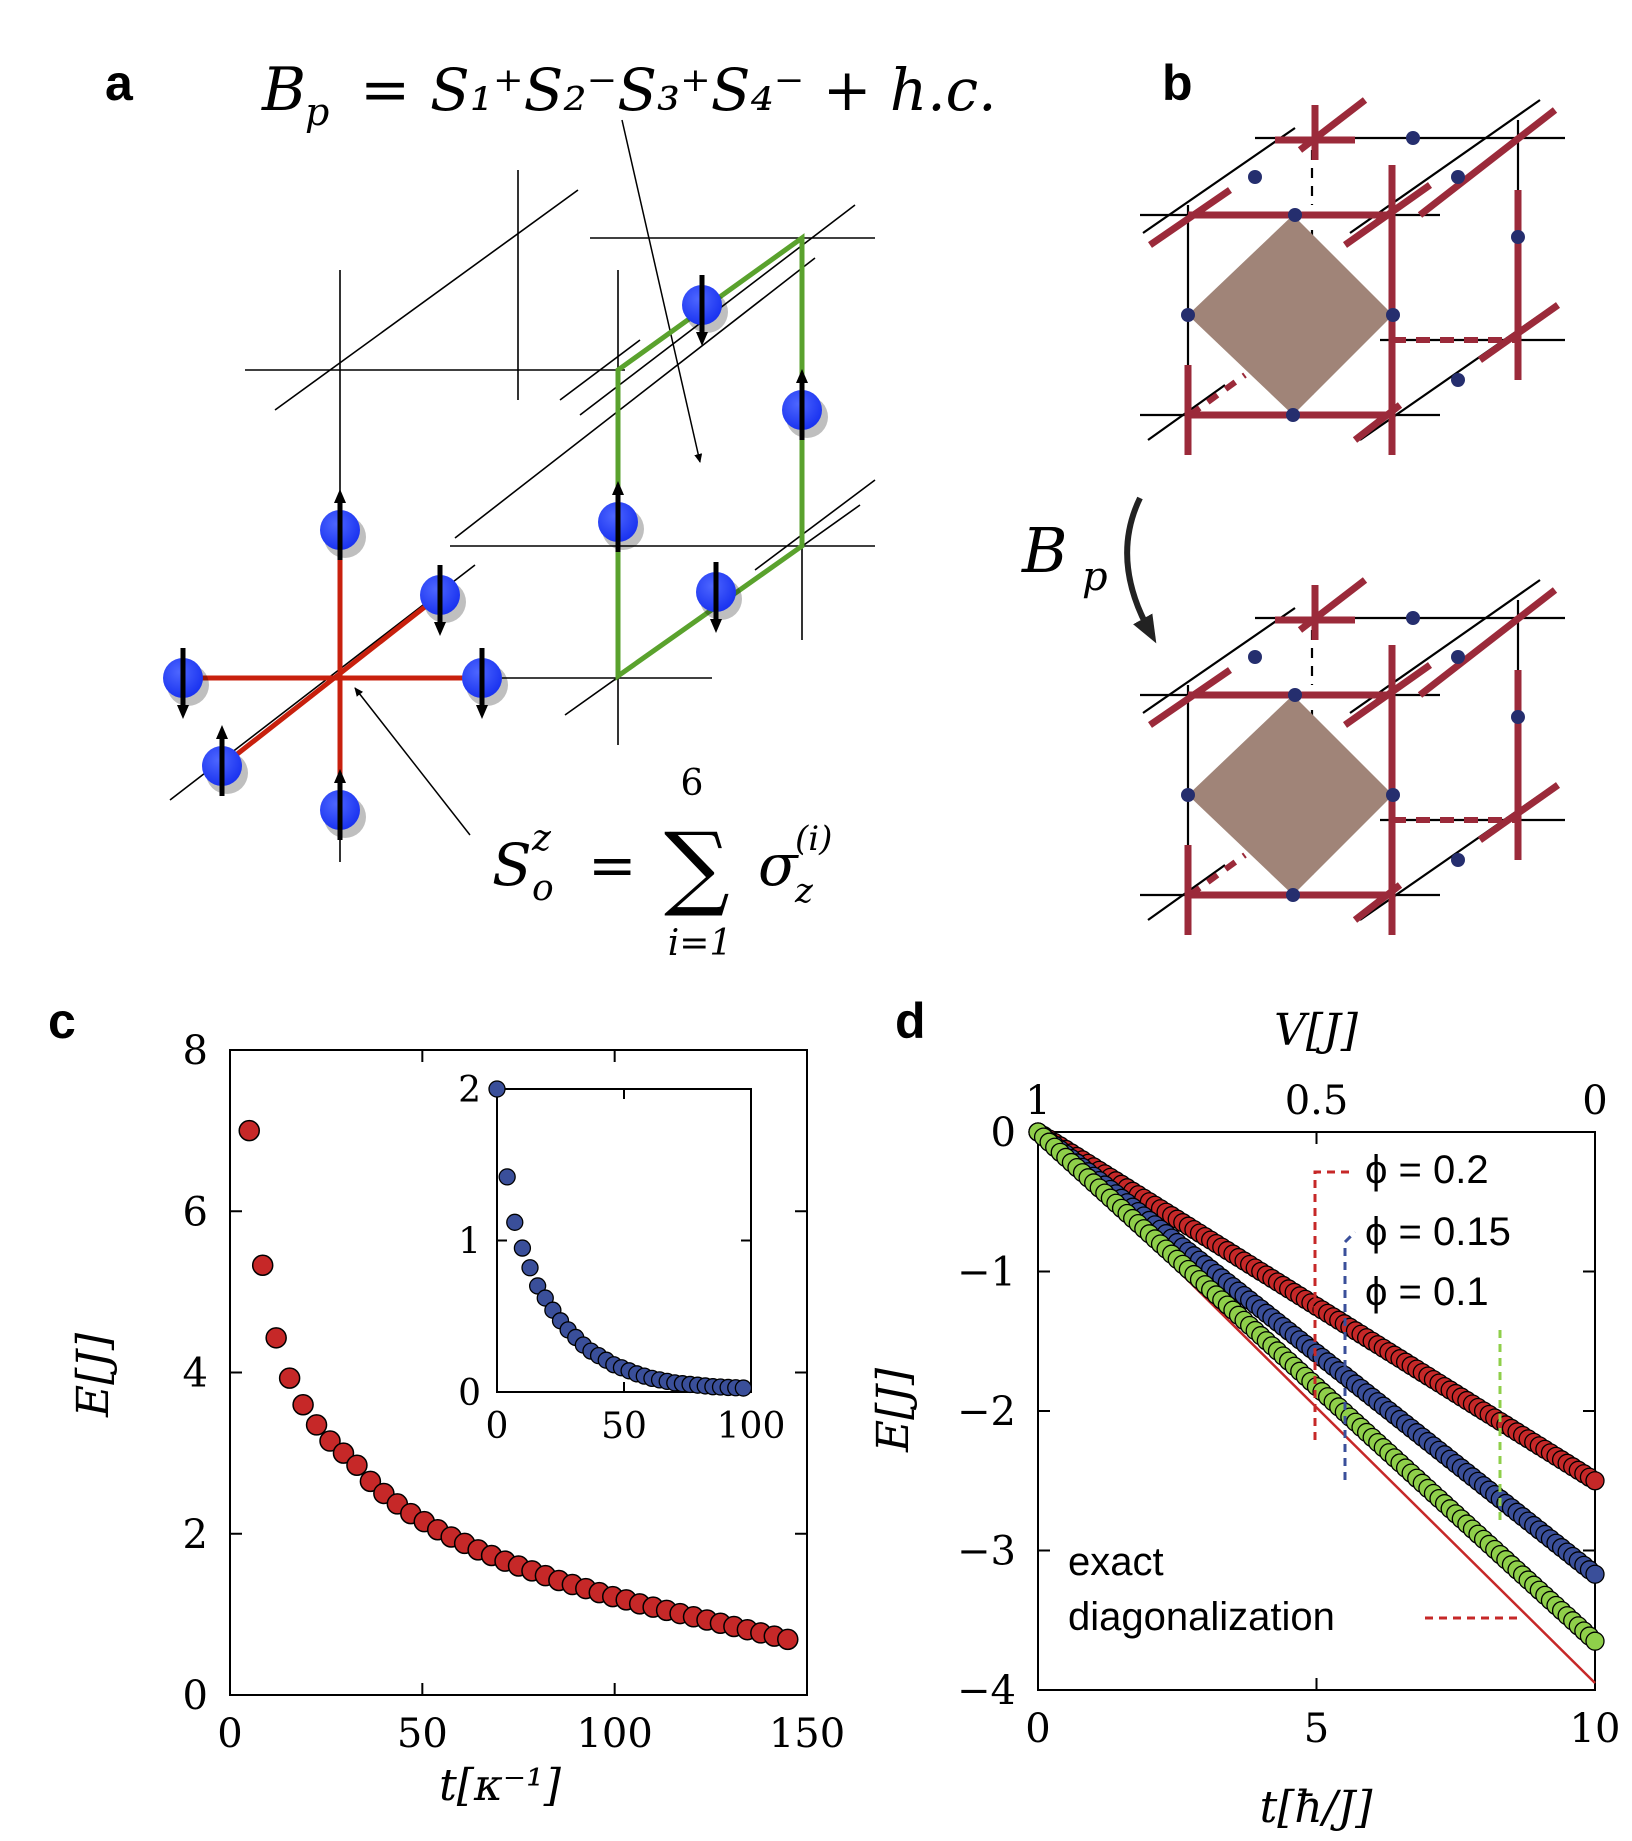 The height and width of the screenshot is (1841, 1632). What do you see at coordinates (317, 112) in the screenshot?
I see `bp-lhs-sub: p` at bounding box center [317, 112].